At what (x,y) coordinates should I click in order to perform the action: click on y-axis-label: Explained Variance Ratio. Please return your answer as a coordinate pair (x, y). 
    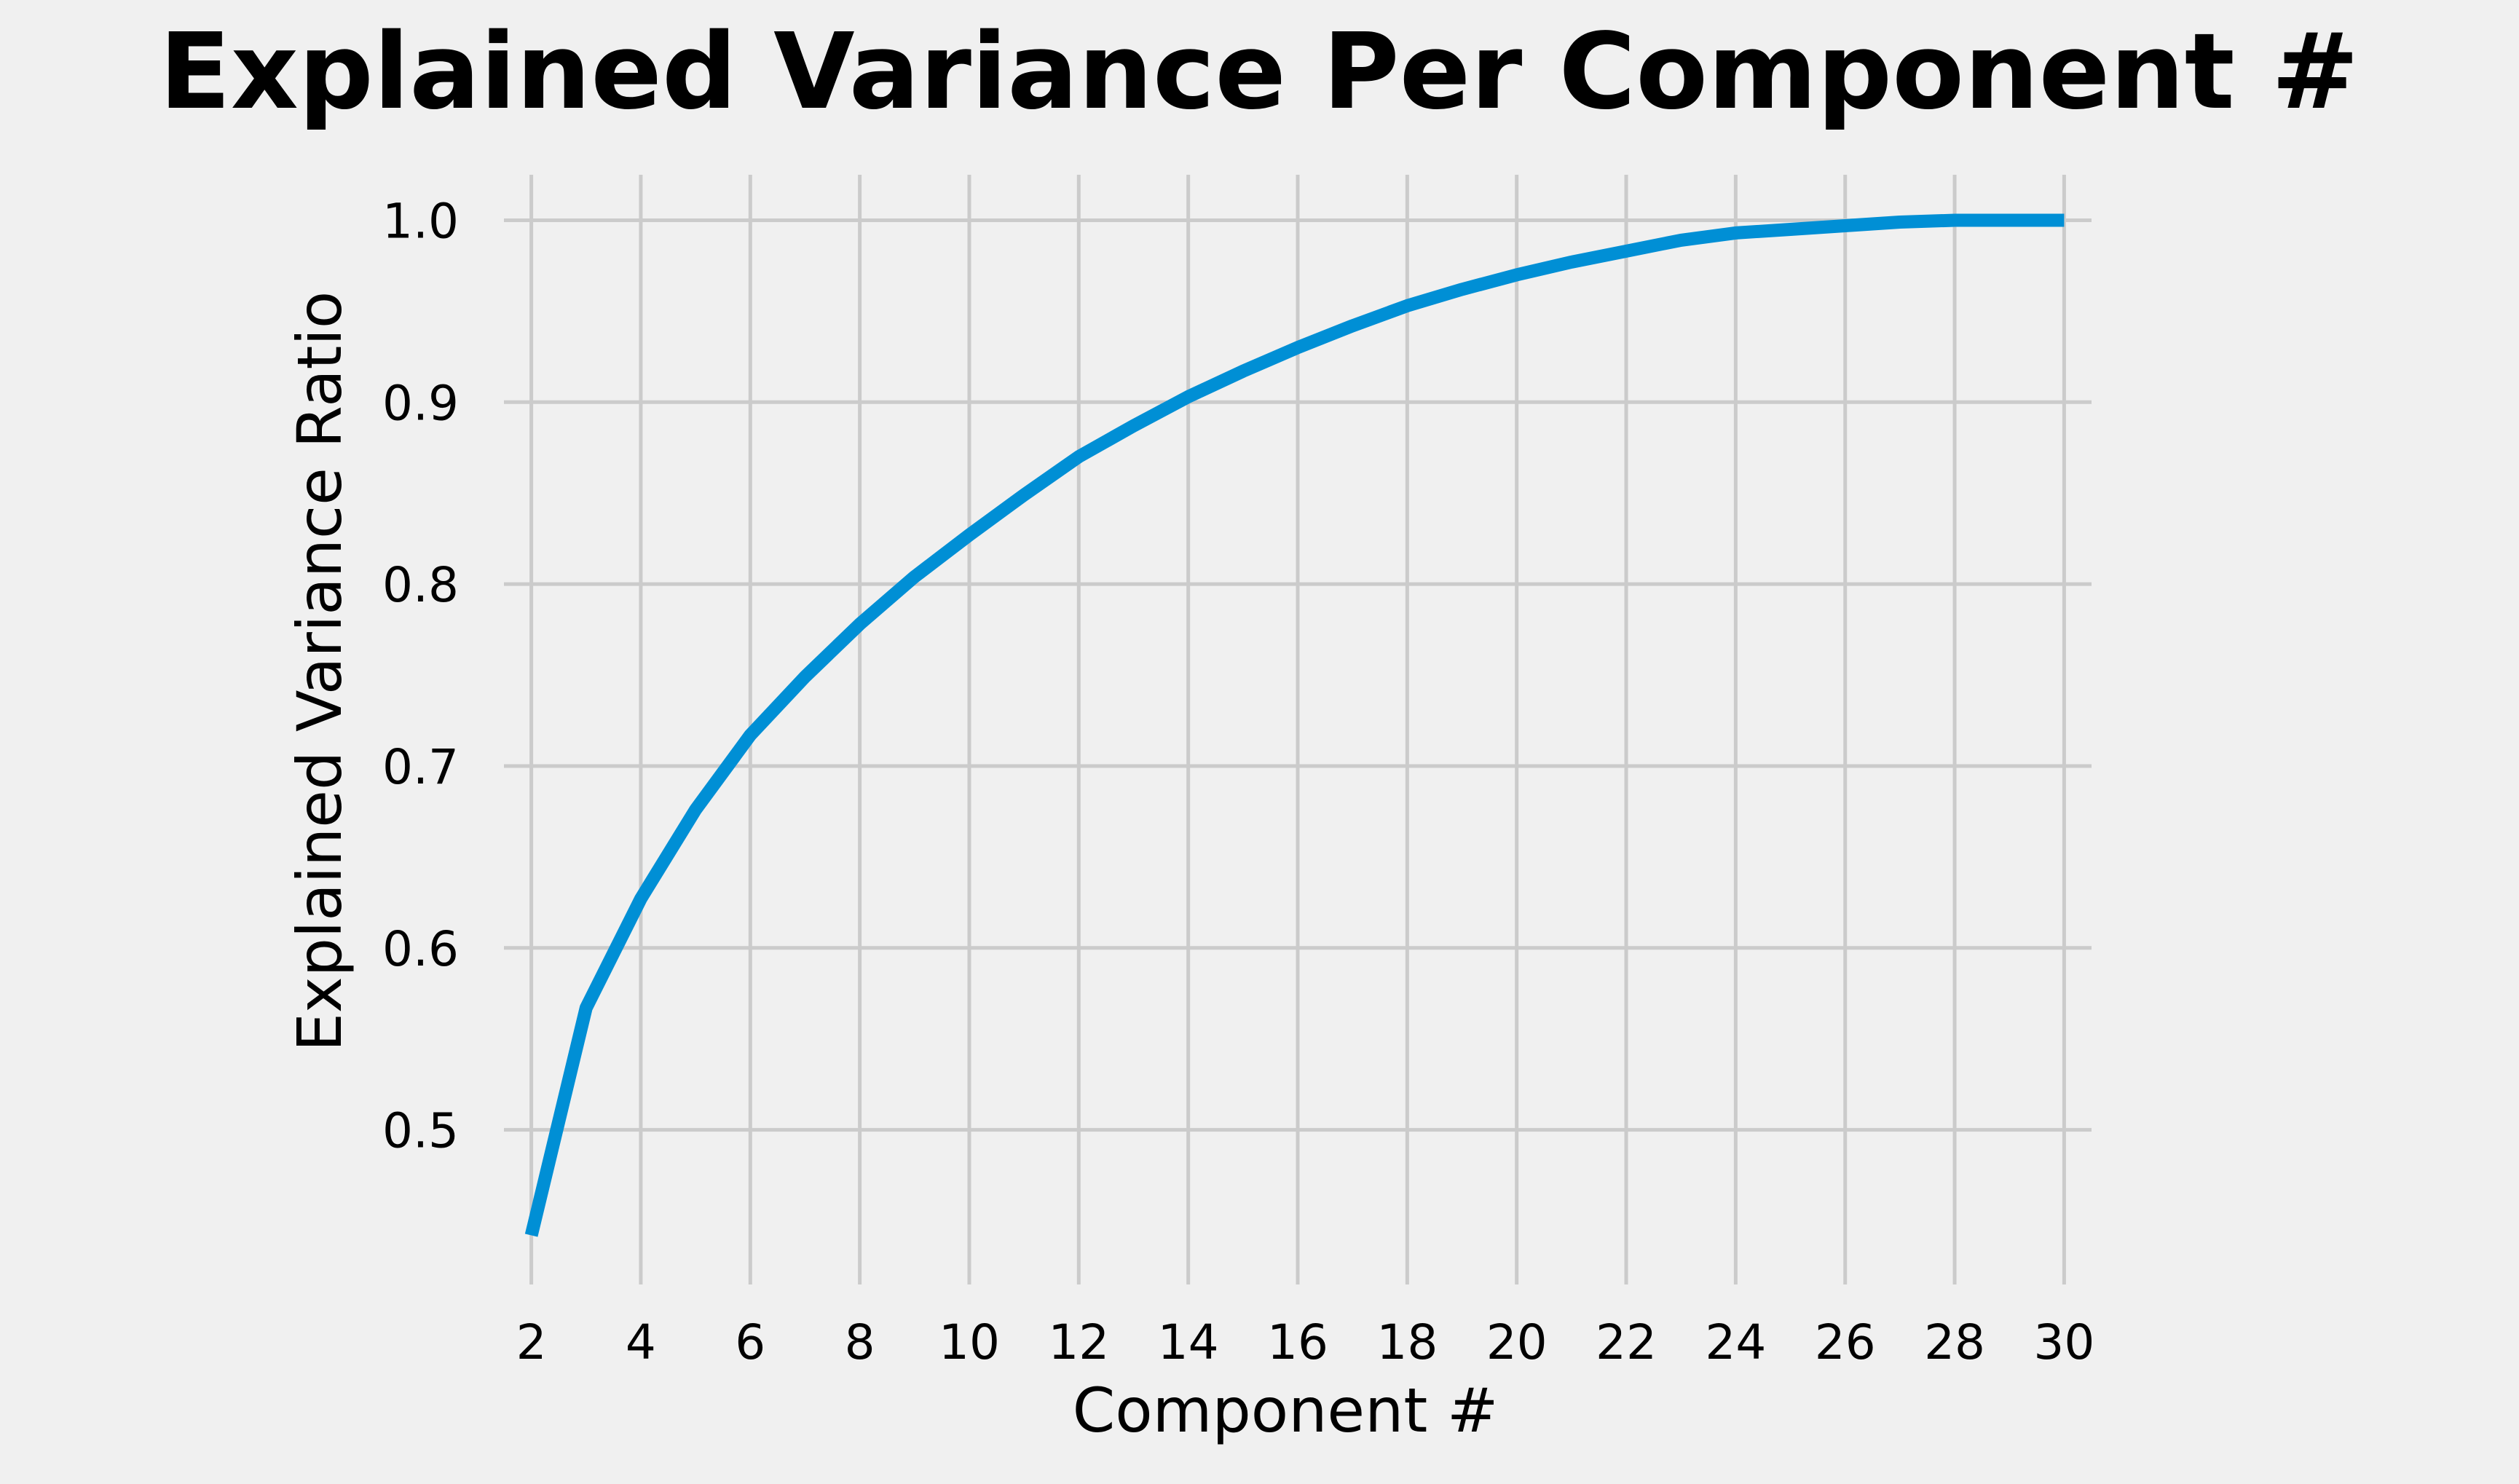
    Looking at the image, I should click on (319, 671).